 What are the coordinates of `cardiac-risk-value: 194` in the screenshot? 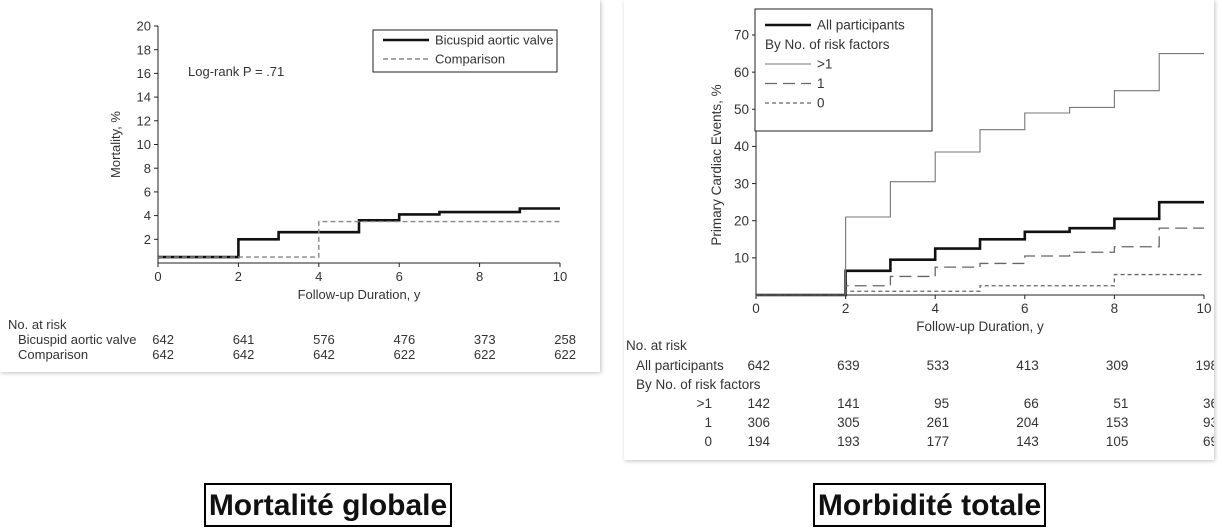 It's located at (758, 441).